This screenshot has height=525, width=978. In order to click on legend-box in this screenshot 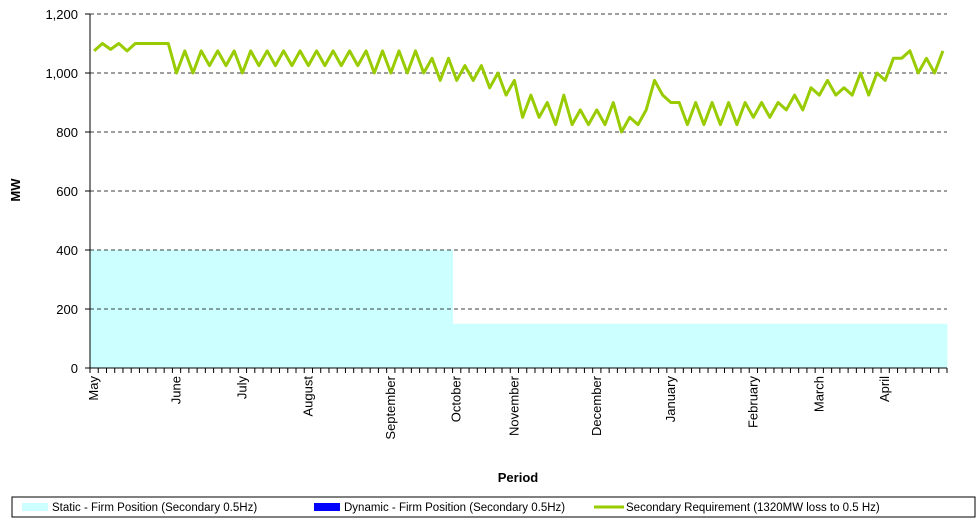, I will do `click(493, 507)`.